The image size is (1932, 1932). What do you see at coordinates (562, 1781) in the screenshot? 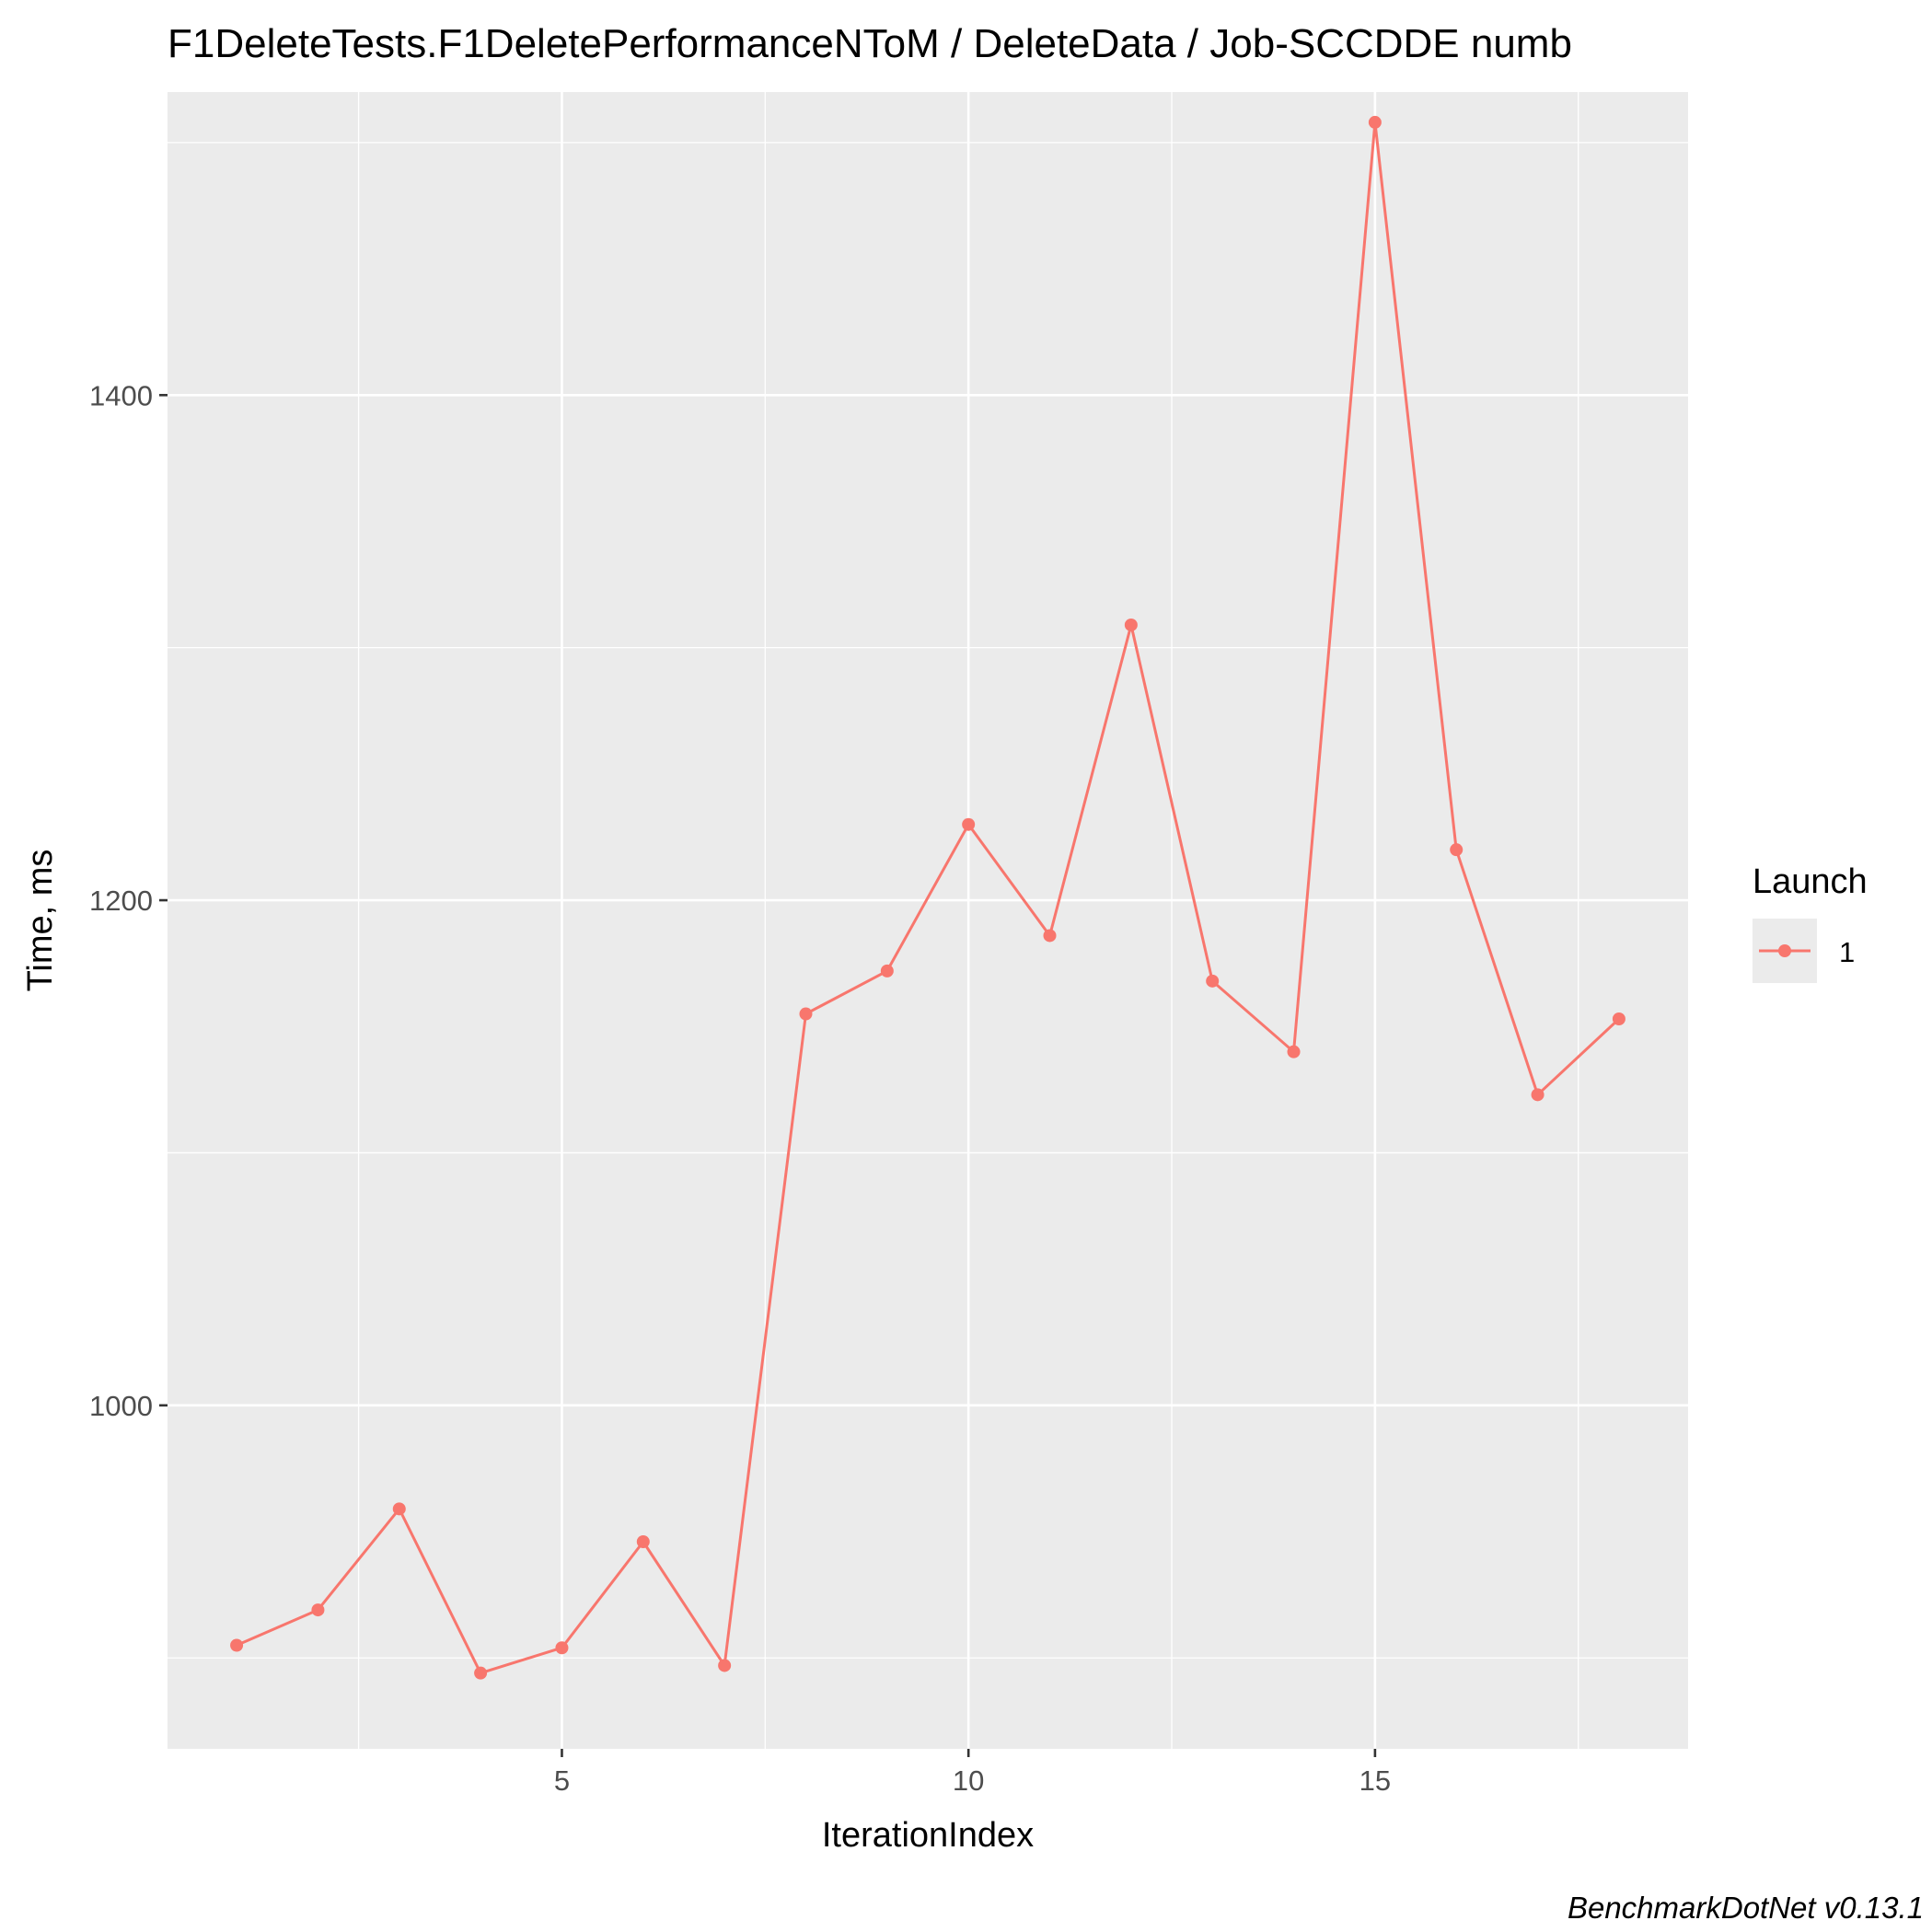
I see `x-tick-label: 5` at bounding box center [562, 1781].